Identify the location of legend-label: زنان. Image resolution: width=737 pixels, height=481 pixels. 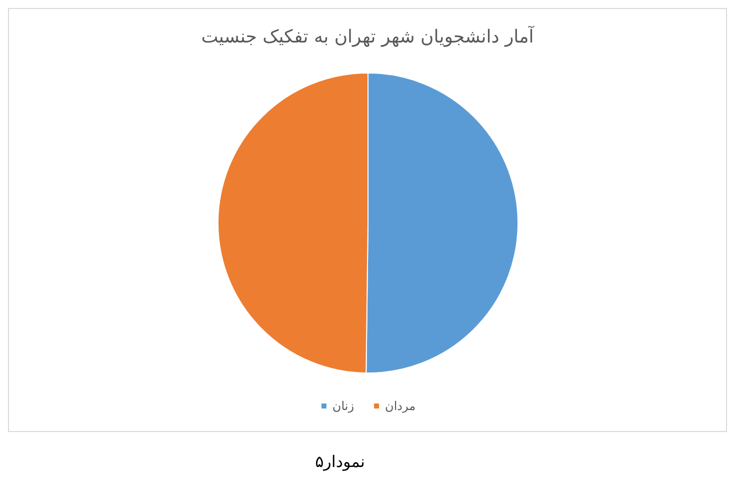
(343, 406).